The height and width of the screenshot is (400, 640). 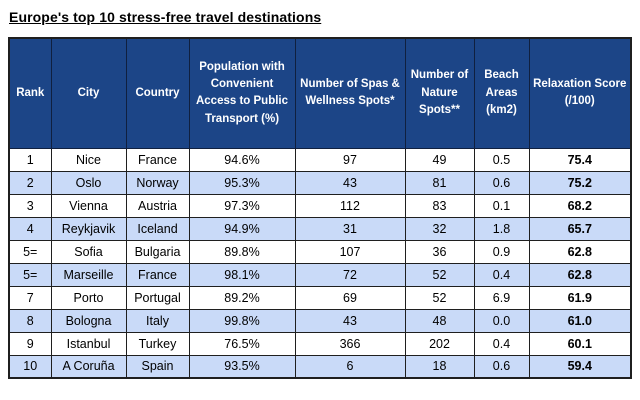 I want to click on score-cell: 75.2, so click(x=580, y=182).